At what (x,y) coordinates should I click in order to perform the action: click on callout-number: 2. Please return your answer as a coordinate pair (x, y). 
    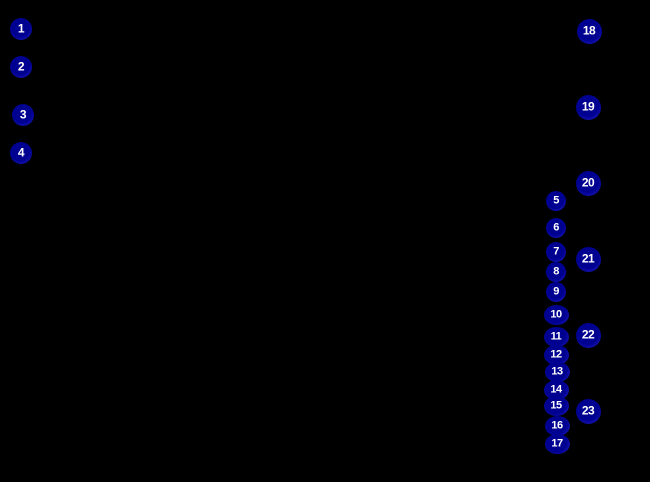
    Looking at the image, I should click on (21, 66).